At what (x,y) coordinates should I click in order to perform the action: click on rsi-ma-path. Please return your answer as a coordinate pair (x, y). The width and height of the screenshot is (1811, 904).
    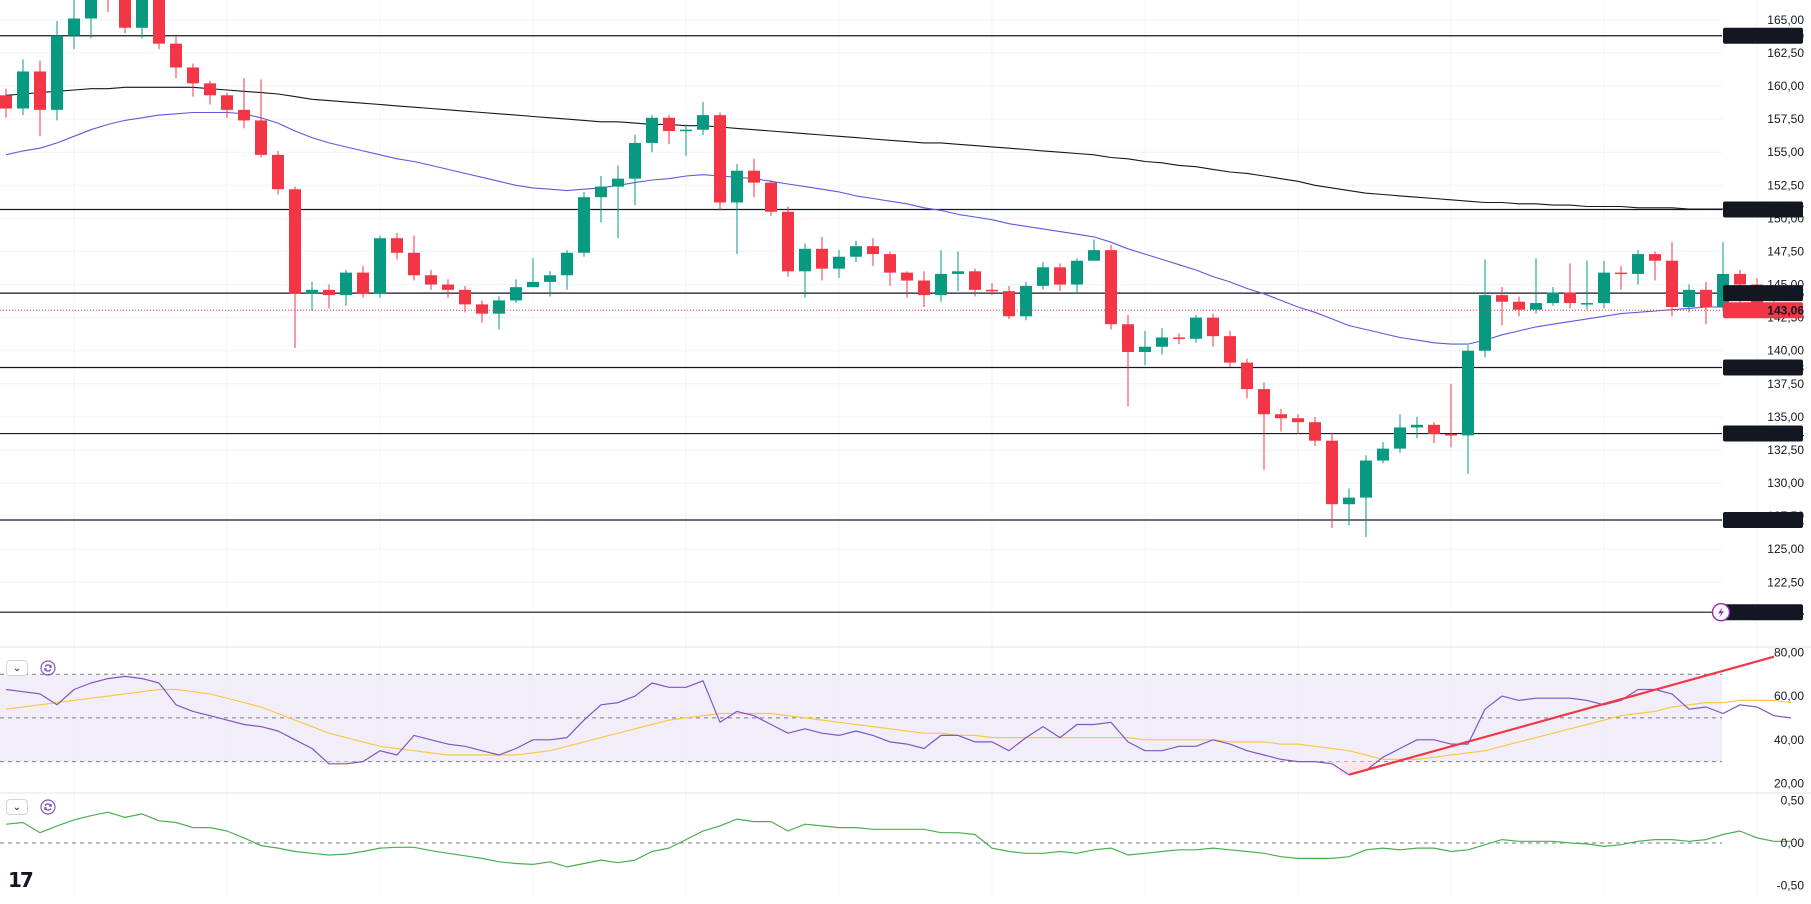
    Looking at the image, I should click on (898, 724).